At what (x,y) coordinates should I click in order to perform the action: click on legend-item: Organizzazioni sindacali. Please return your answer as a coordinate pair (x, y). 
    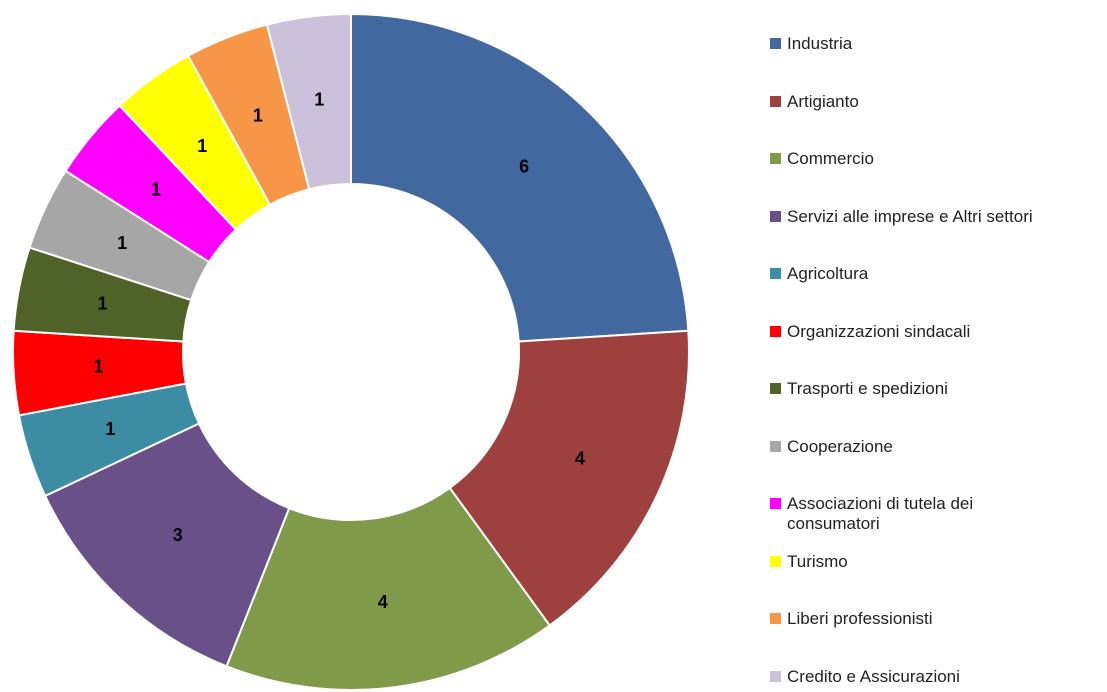
    Looking at the image, I should click on (933, 332).